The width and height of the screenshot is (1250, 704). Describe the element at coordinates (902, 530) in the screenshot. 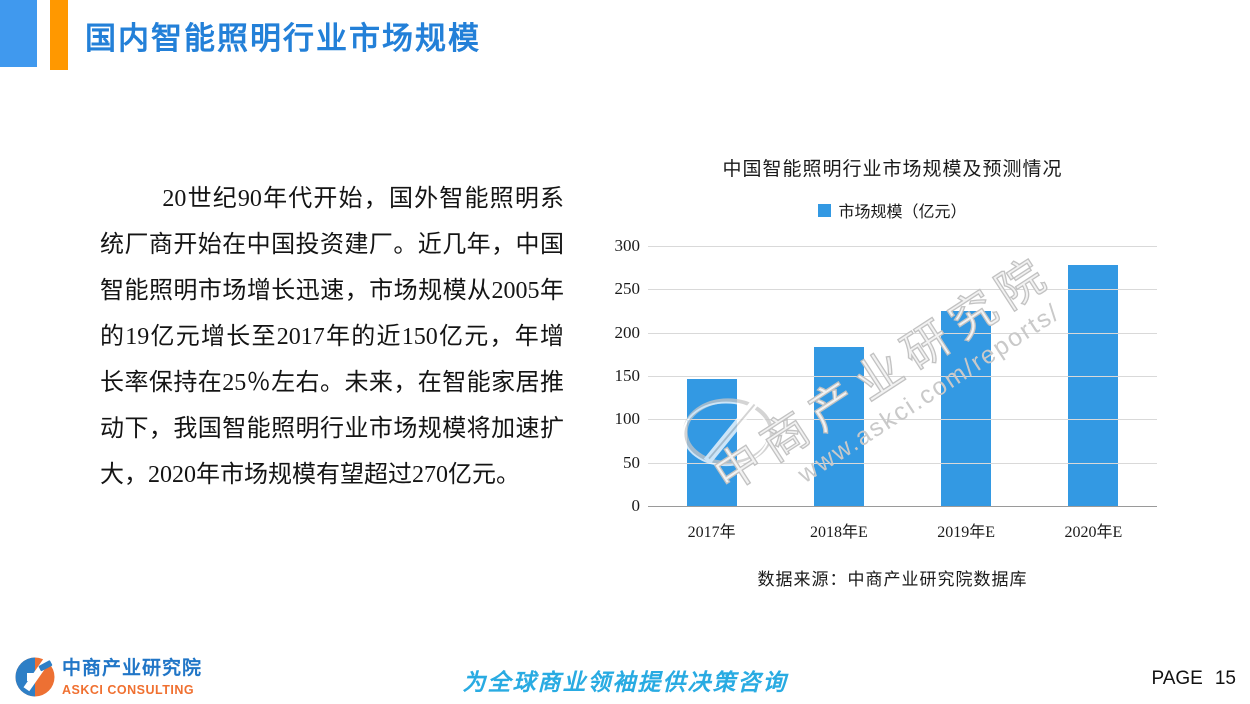

I see `x-axis-labels: 2017年 2018年E 2019年E 2020年E` at that location.